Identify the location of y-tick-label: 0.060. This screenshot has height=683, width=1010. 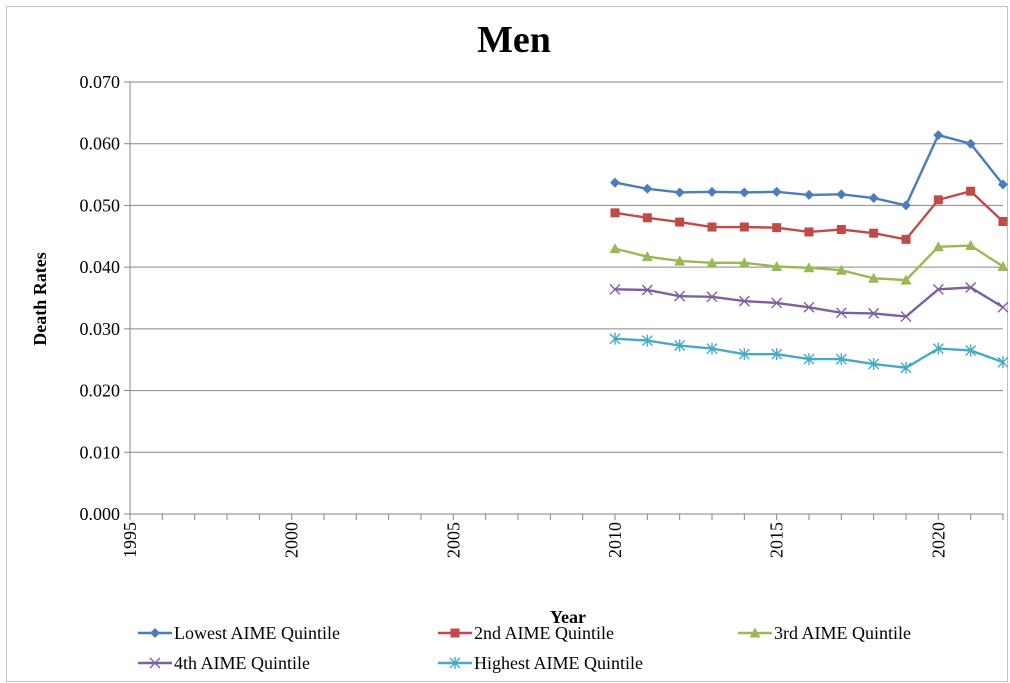
(100, 144).